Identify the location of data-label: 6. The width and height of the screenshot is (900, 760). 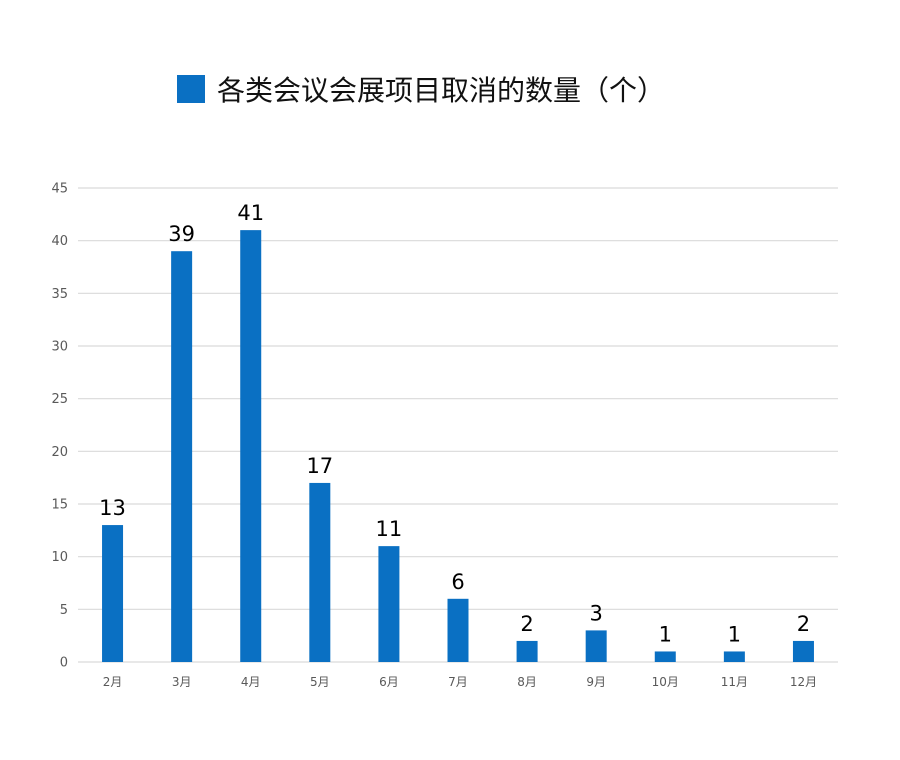
(457, 582).